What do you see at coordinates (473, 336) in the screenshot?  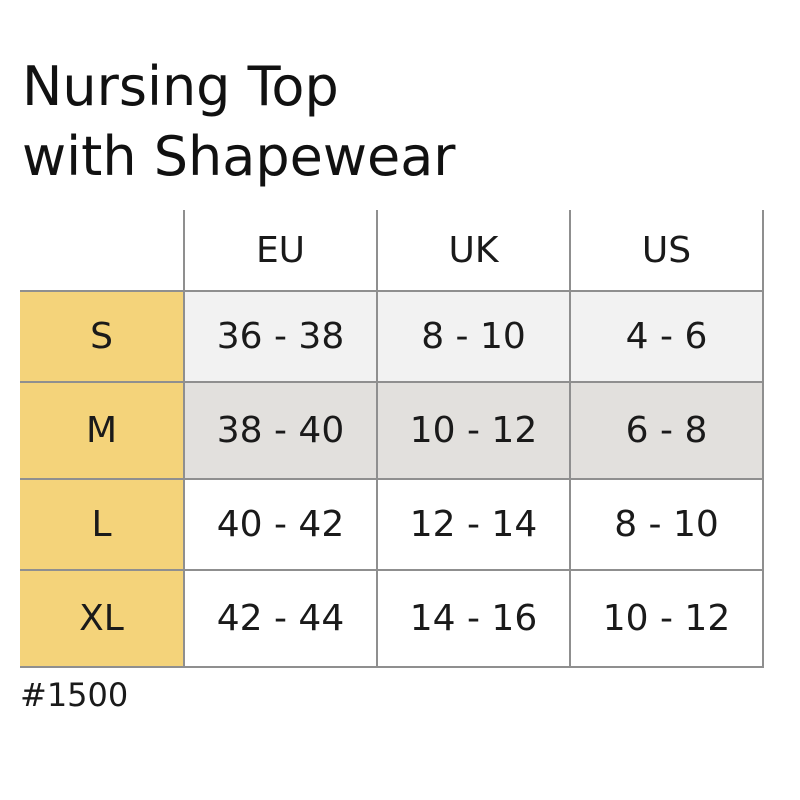 I see `uk-size-cell: 8 - 10` at bounding box center [473, 336].